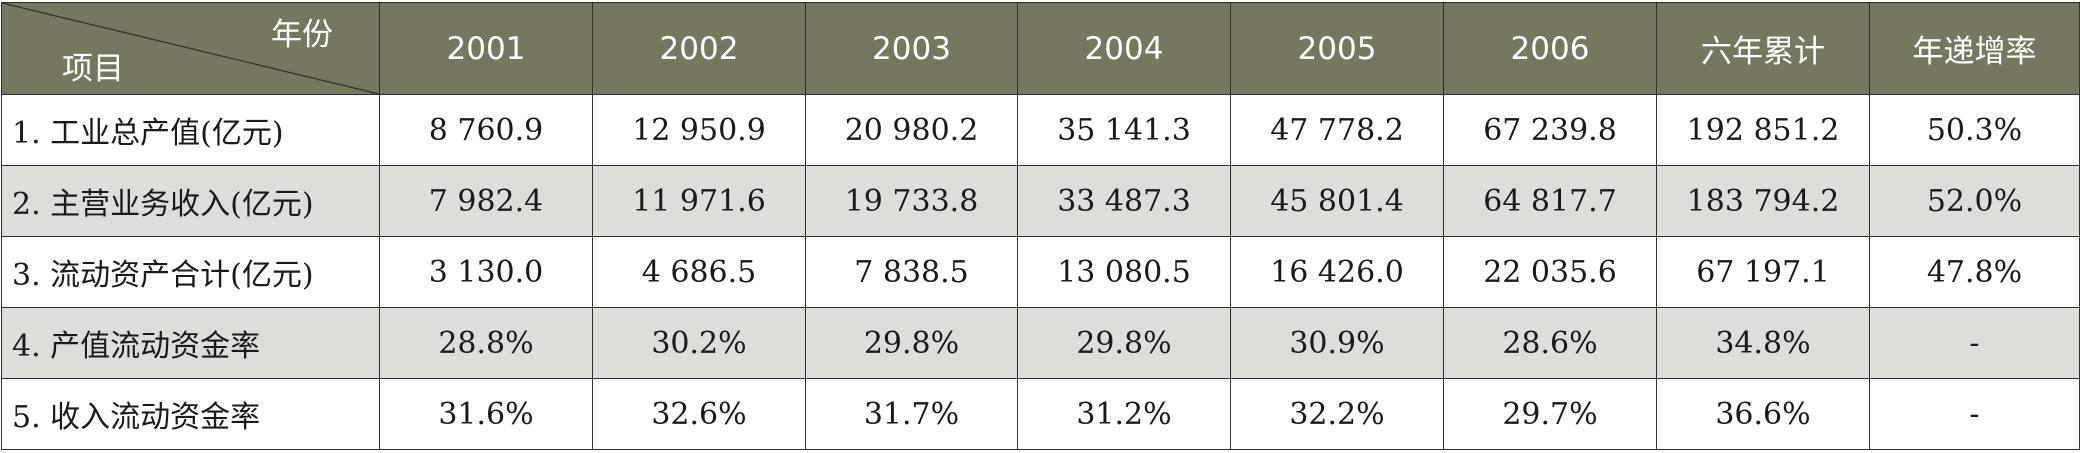 The image size is (2080, 453). I want to click on table-cell: 36.6%, so click(1763, 414).